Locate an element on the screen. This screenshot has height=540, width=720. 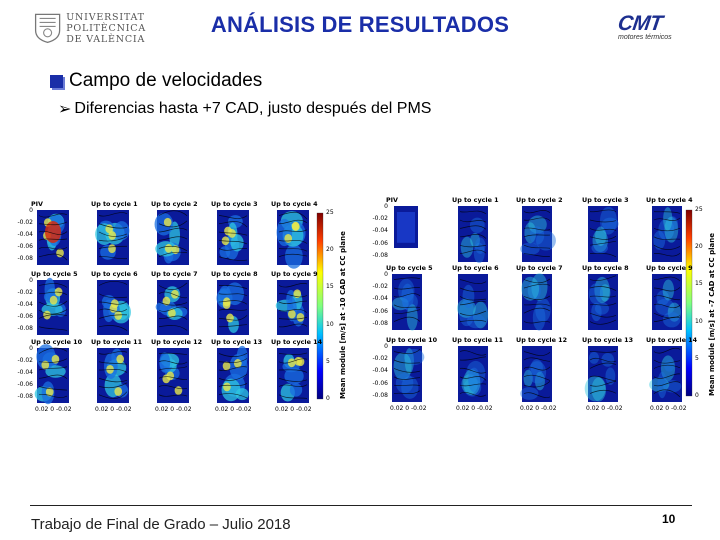
upv-logo-line: DE VALÈNCIA is located at coordinates (106, 39).